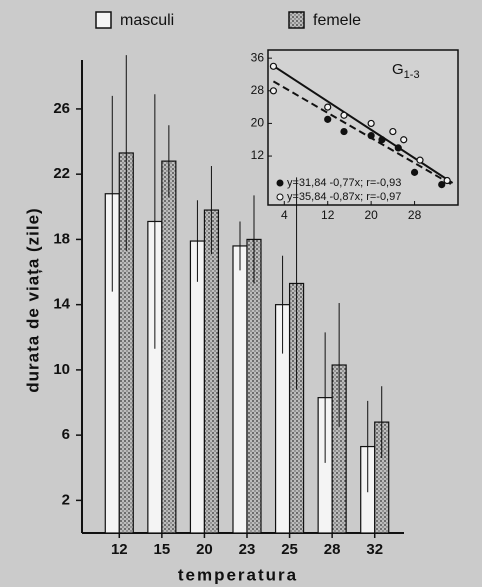  What do you see at coordinates (258, 123) in the screenshot?
I see `y-tick-label: 20` at bounding box center [258, 123].